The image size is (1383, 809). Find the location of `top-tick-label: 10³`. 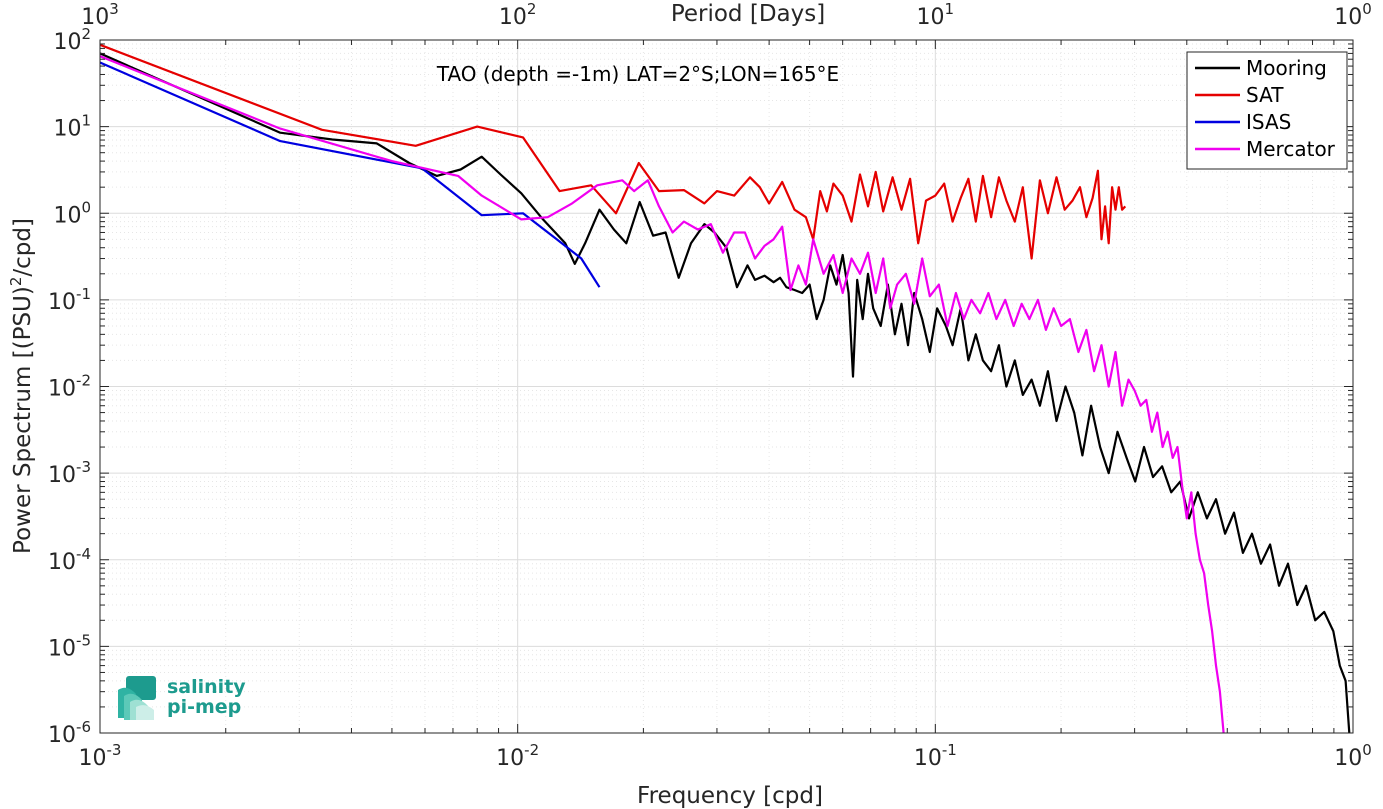

top-tick-label: 10³ is located at coordinates (100, 15).